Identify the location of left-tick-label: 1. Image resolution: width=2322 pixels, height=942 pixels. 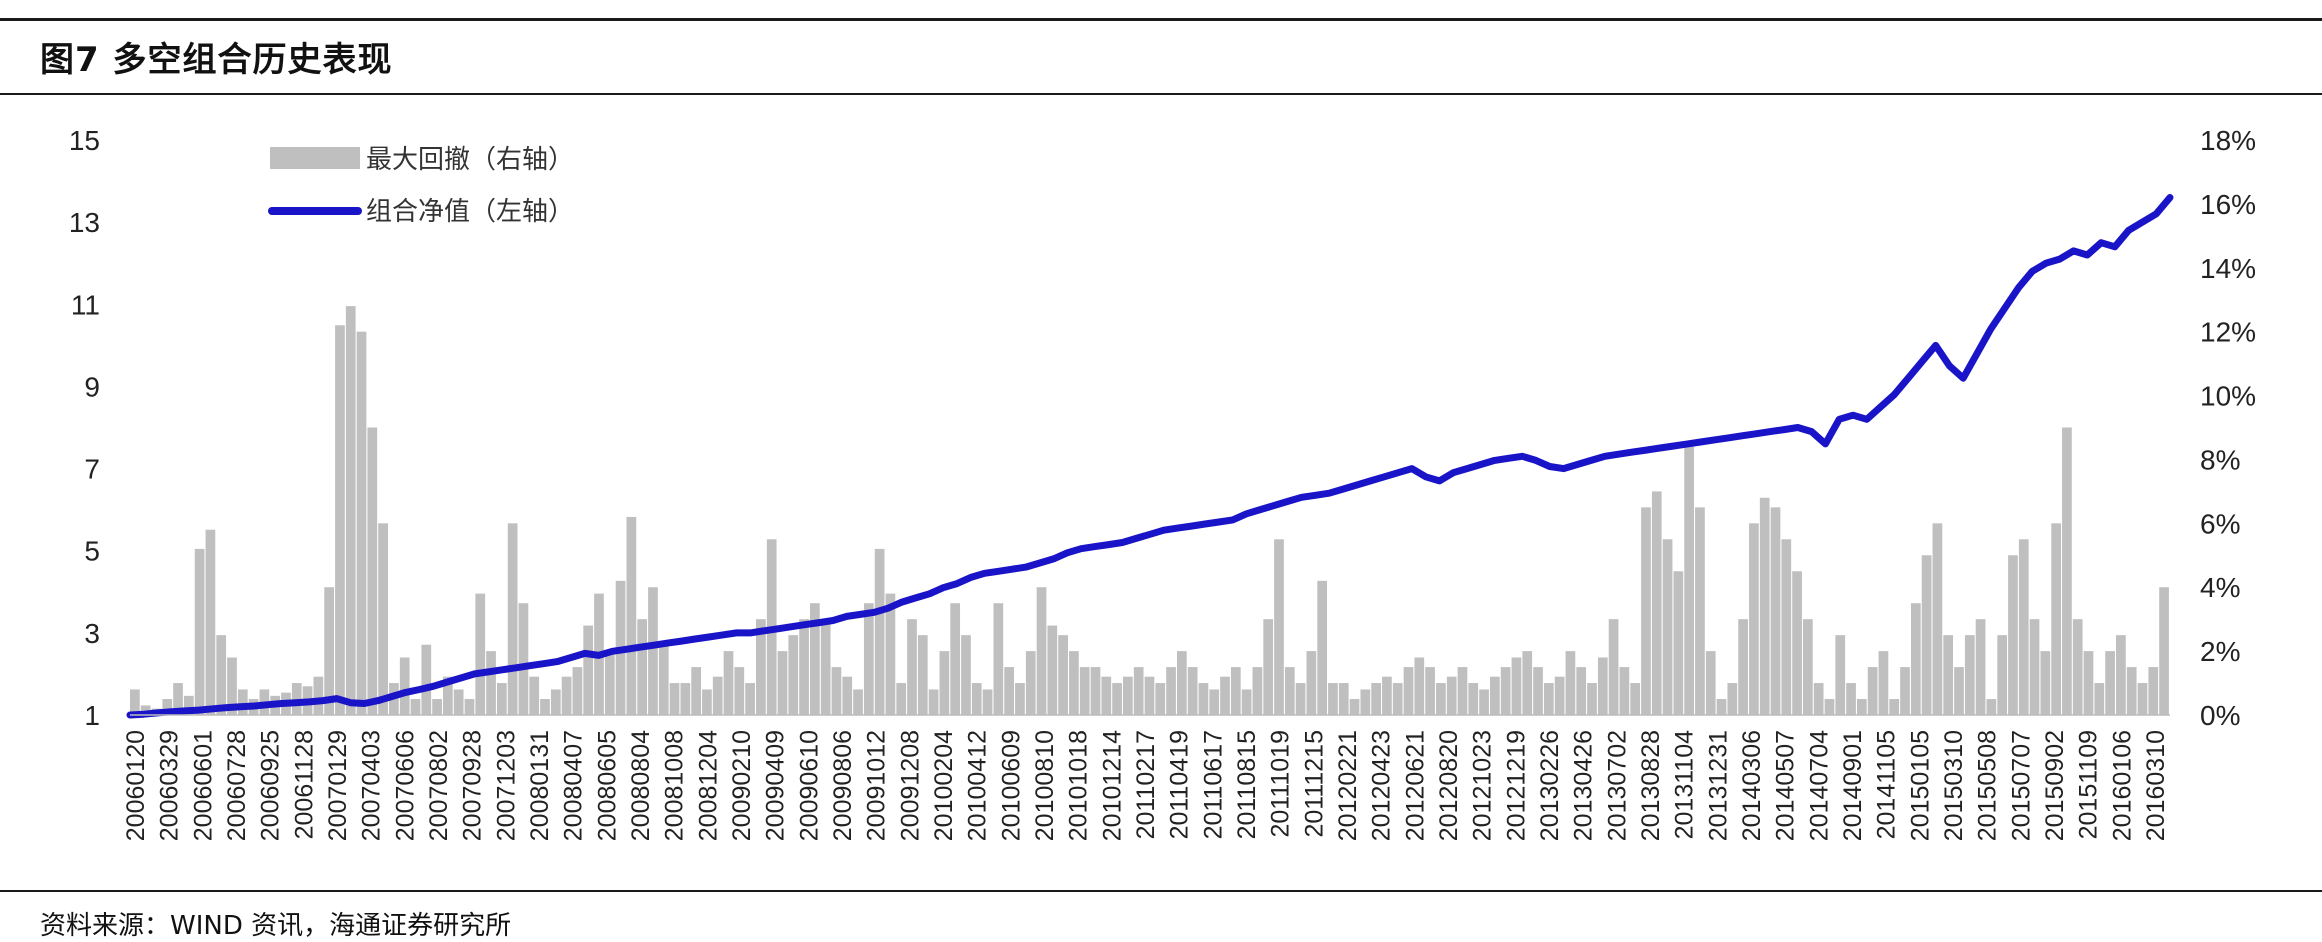
(92, 715).